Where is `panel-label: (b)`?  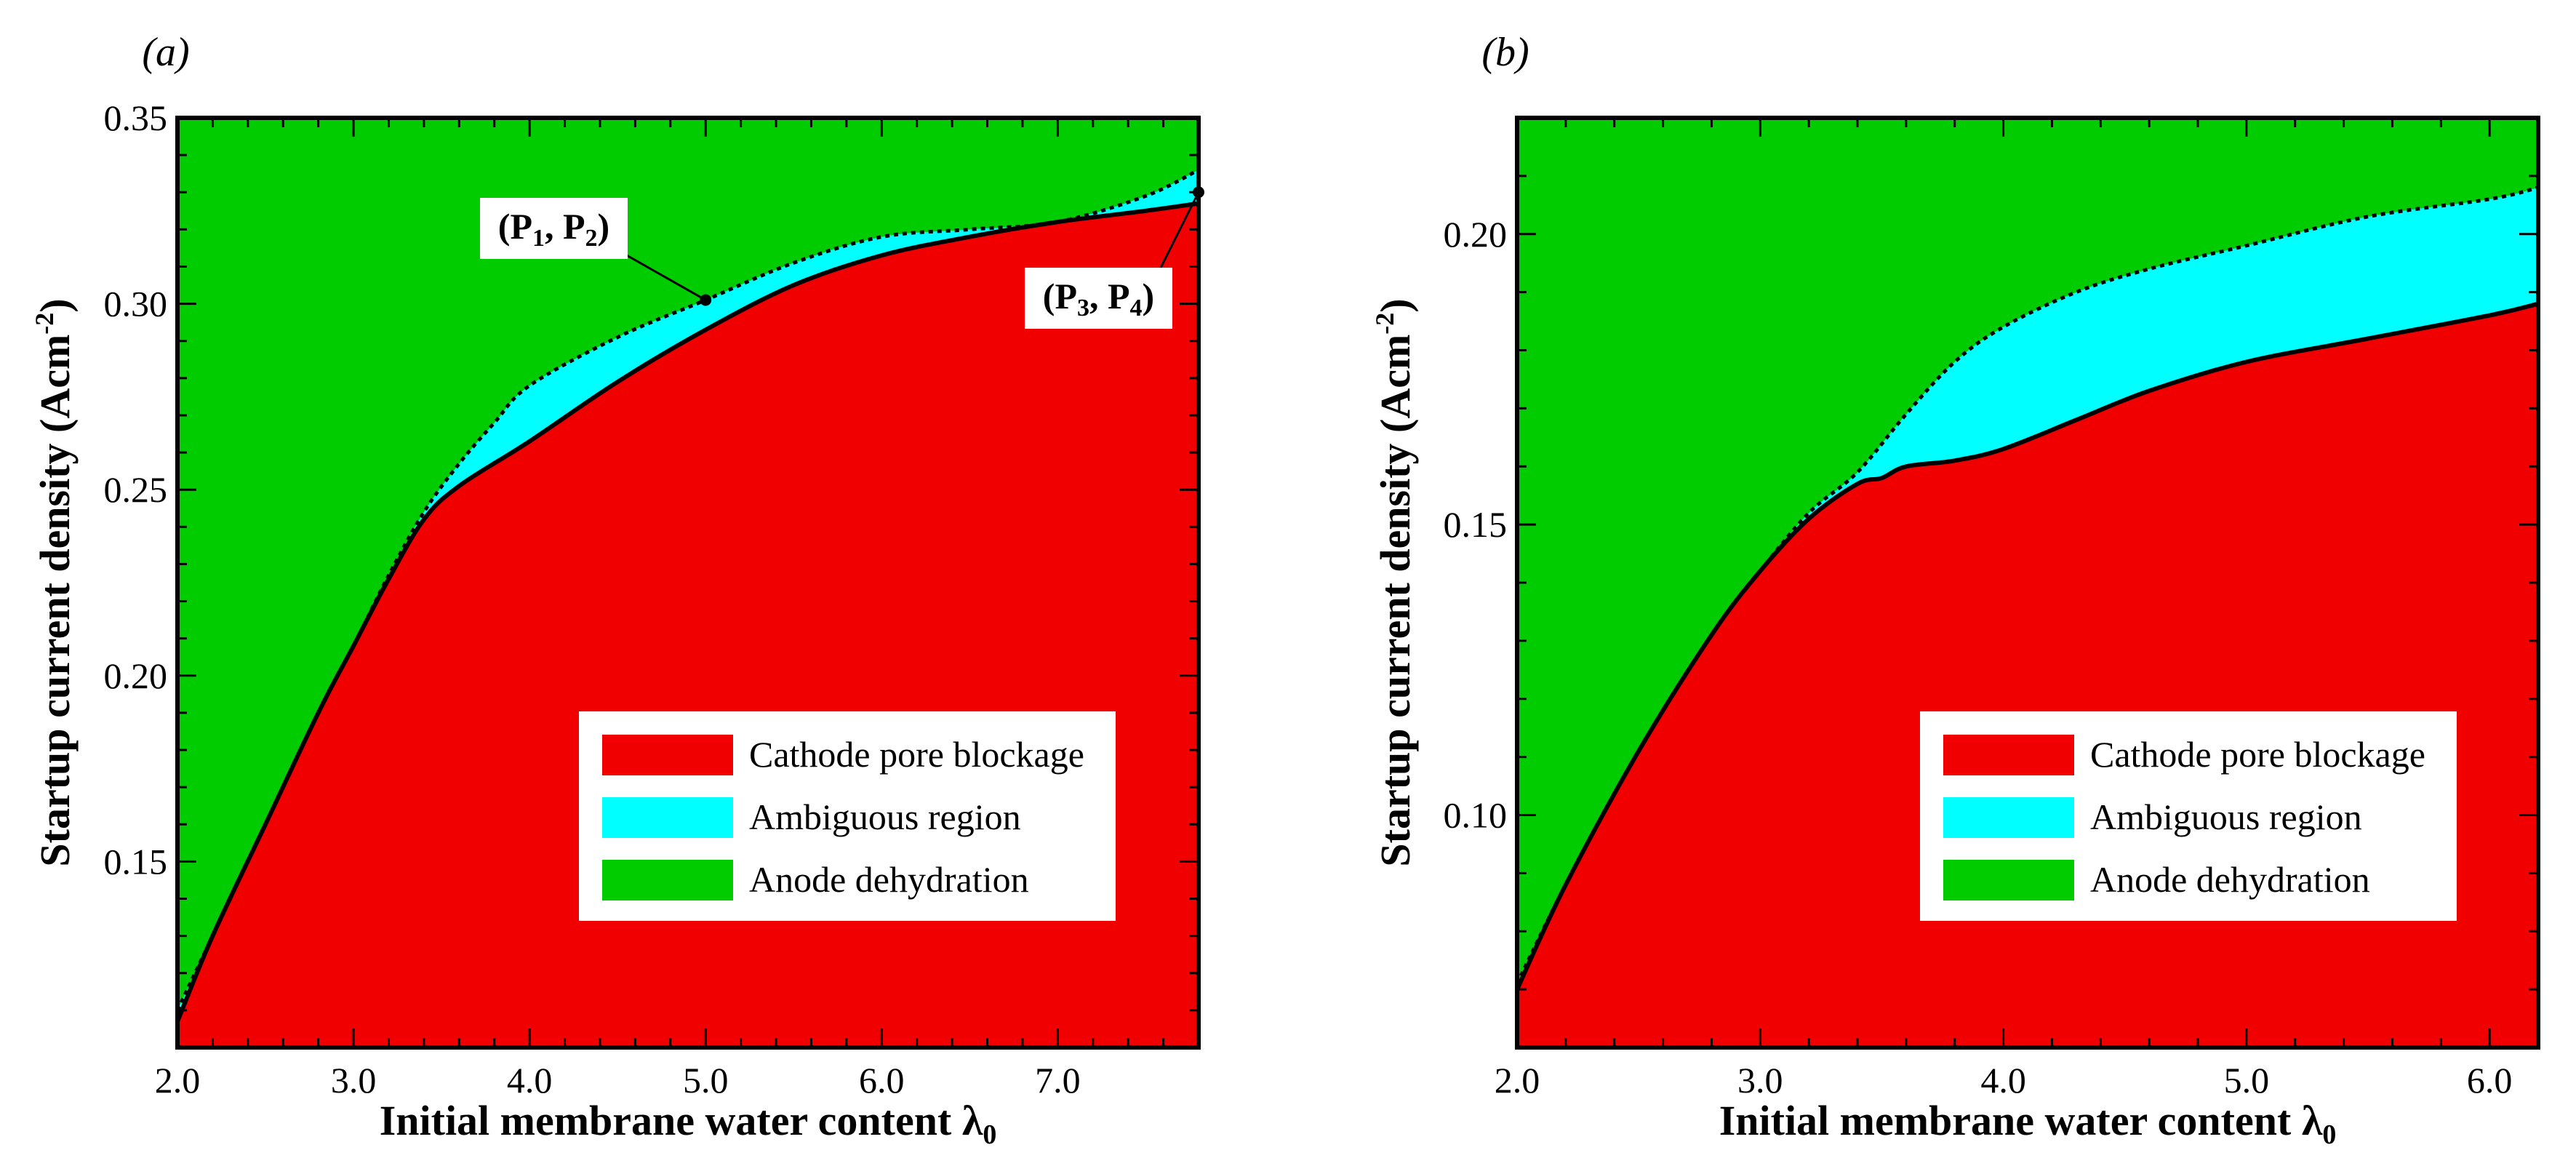
panel-label: (b) is located at coordinates (1505, 53).